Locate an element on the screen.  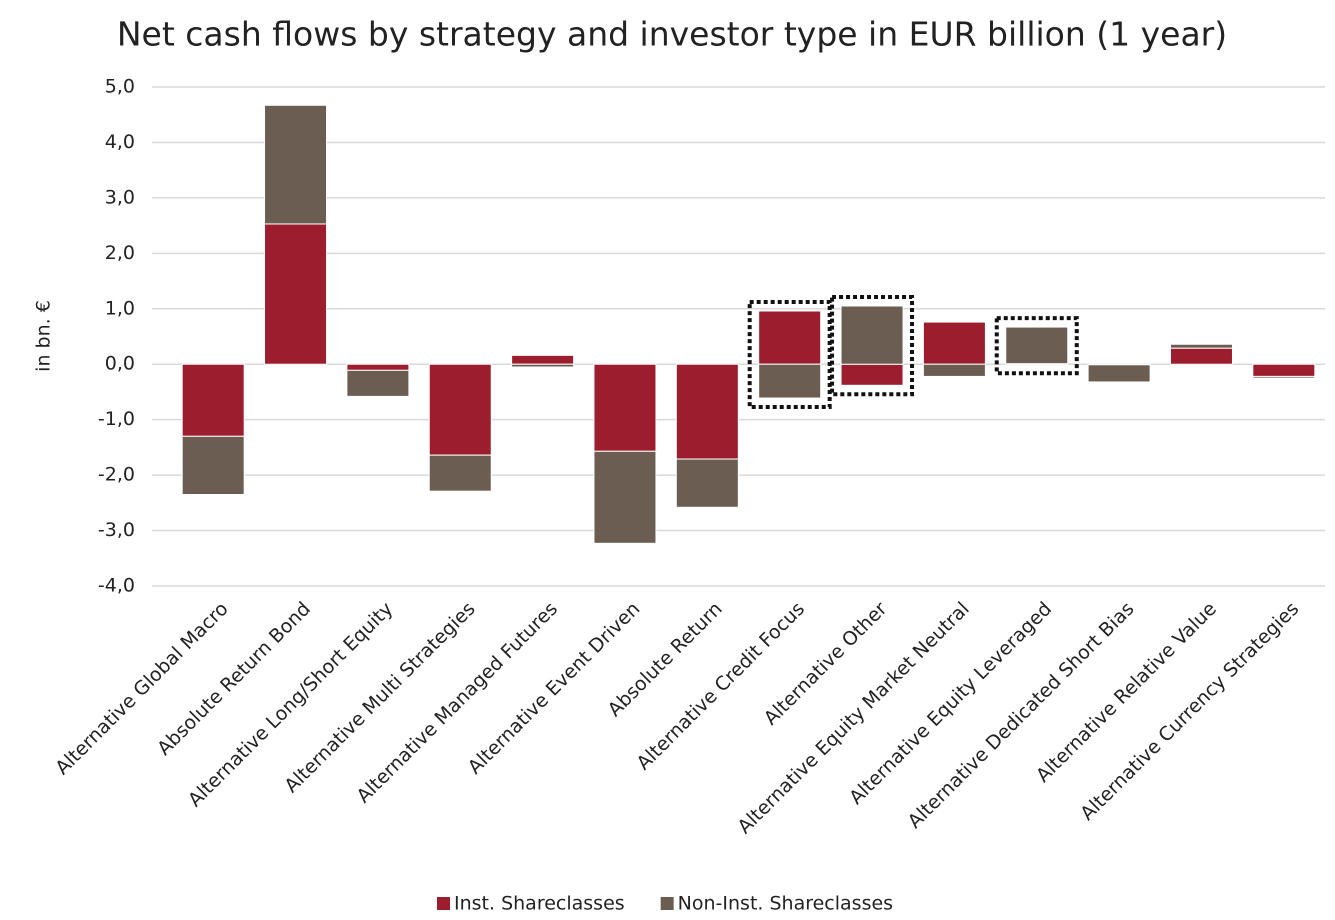
y-tick-label: -4,0 is located at coordinates (116, 586).